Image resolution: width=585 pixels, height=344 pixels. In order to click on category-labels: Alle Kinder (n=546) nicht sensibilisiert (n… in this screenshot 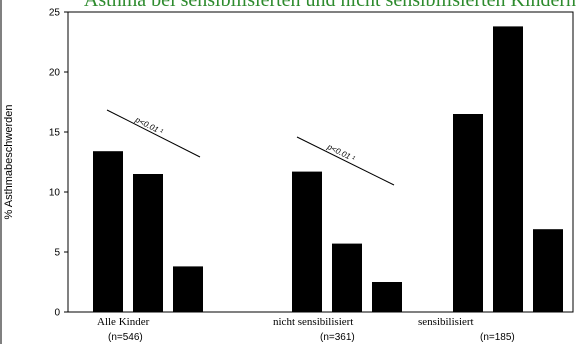, I will do `click(306, 329)`.